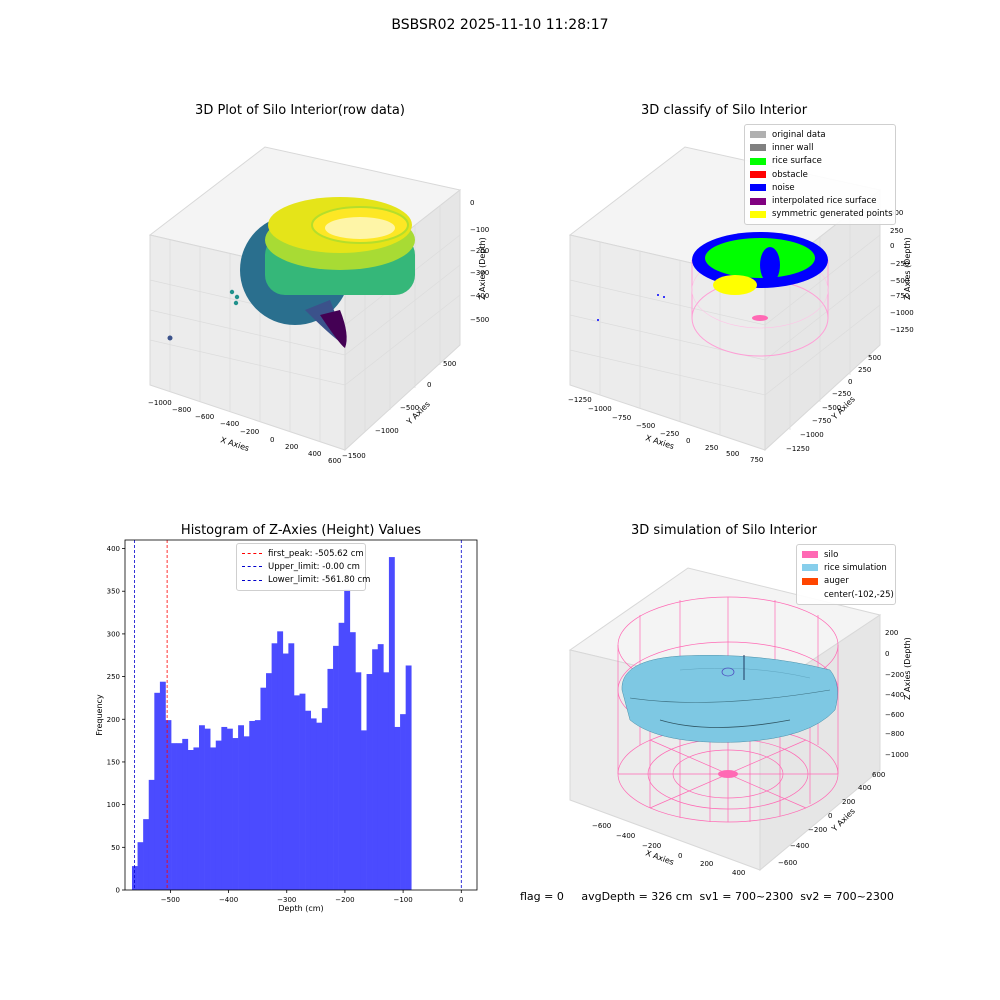 Image resolution: width=1000 pixels, height=1000 pixels. I want to click on y-tick-label: 200, so click(113, 720).